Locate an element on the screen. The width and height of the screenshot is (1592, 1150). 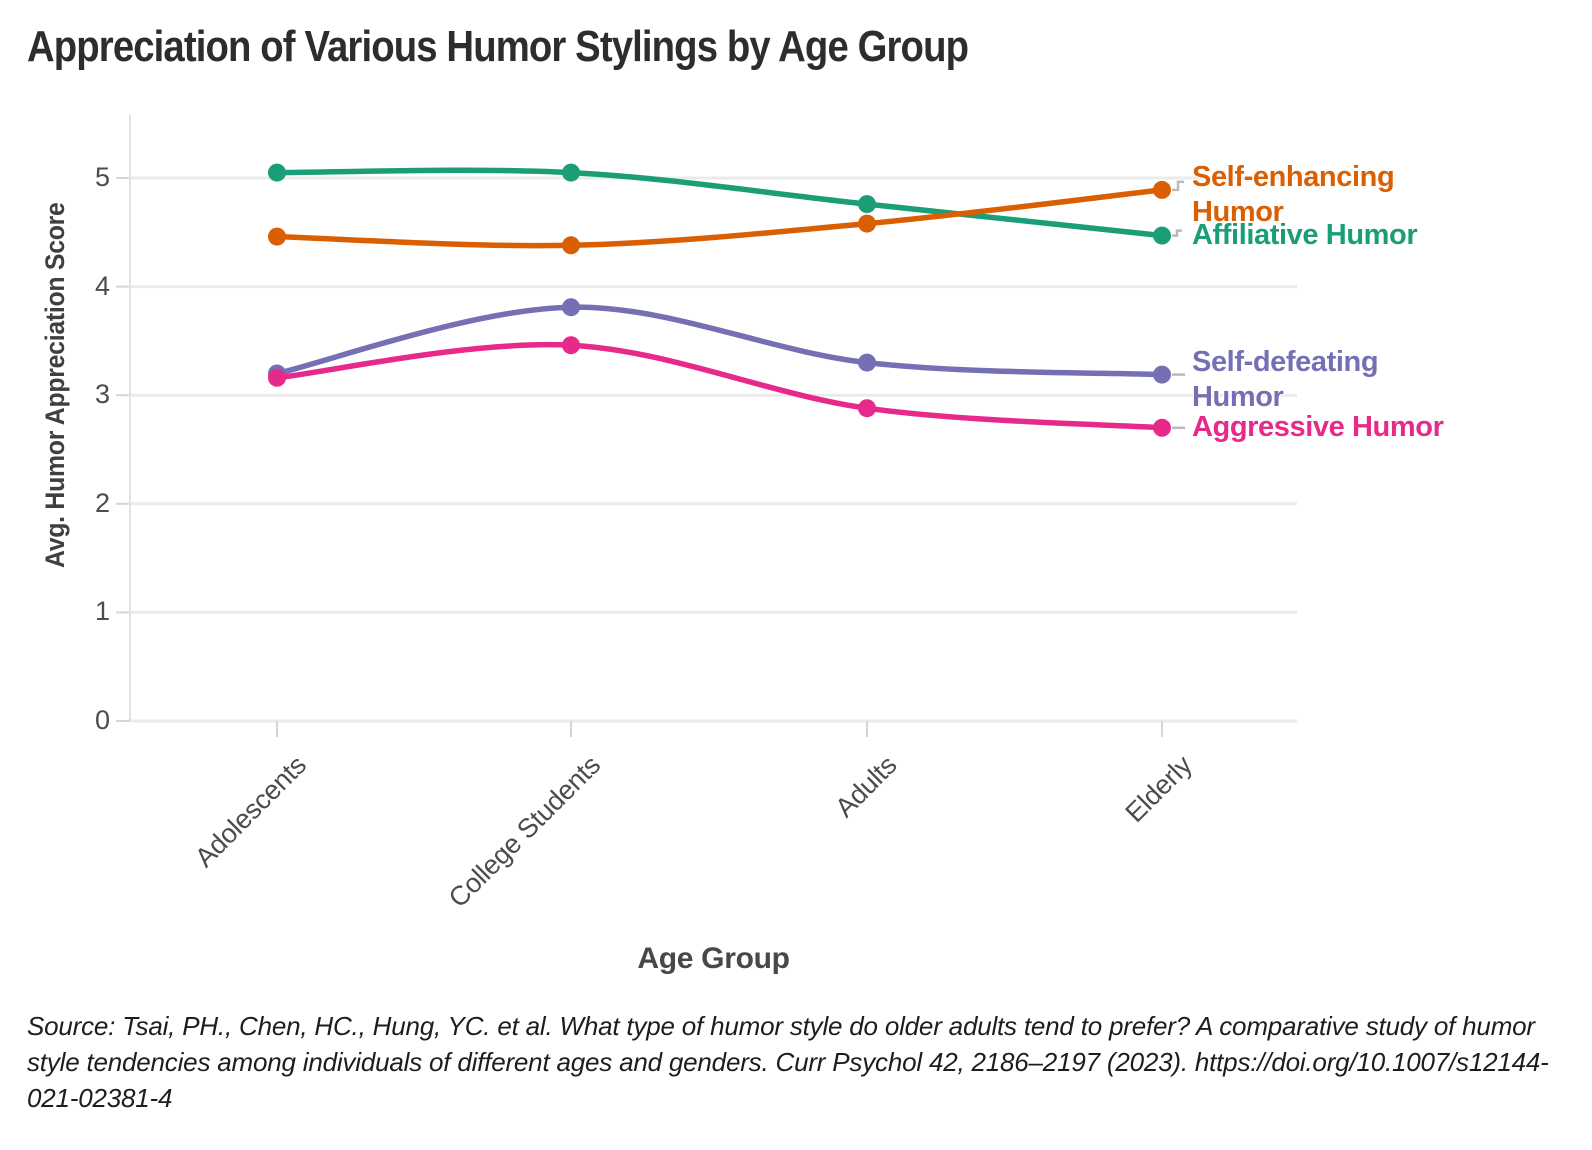
y-tick-label: 1 is located at coordinates (102, 611).